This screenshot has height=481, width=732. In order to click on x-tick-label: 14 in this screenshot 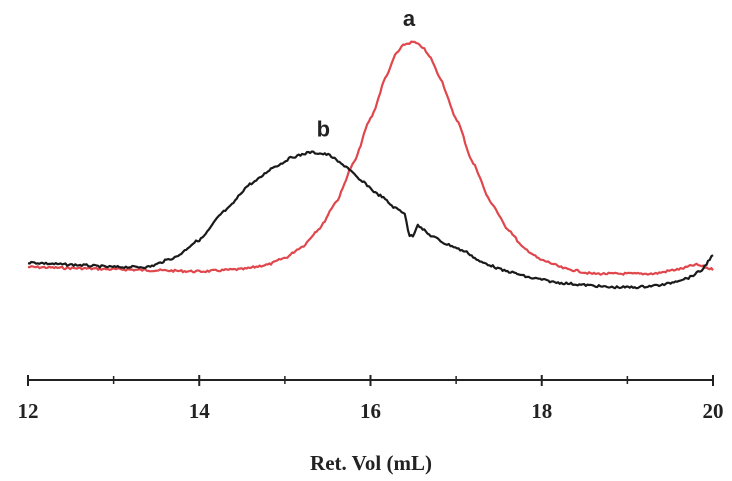, I will do `click(200, 411)`.